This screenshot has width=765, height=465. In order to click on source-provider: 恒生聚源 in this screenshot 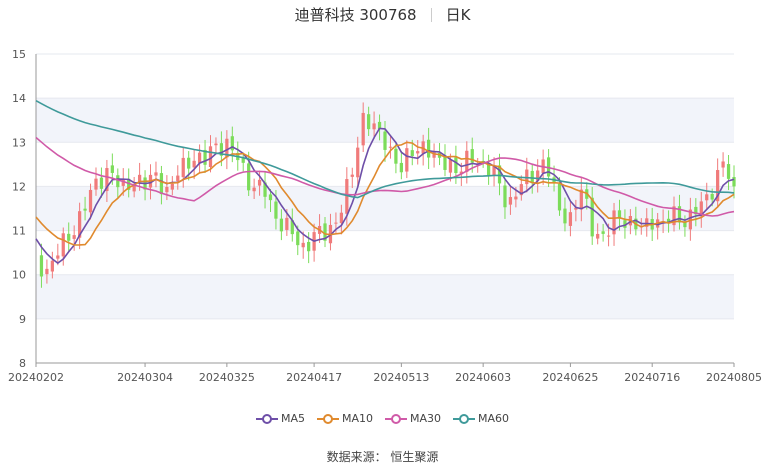, I will do `click(414, 457)`.